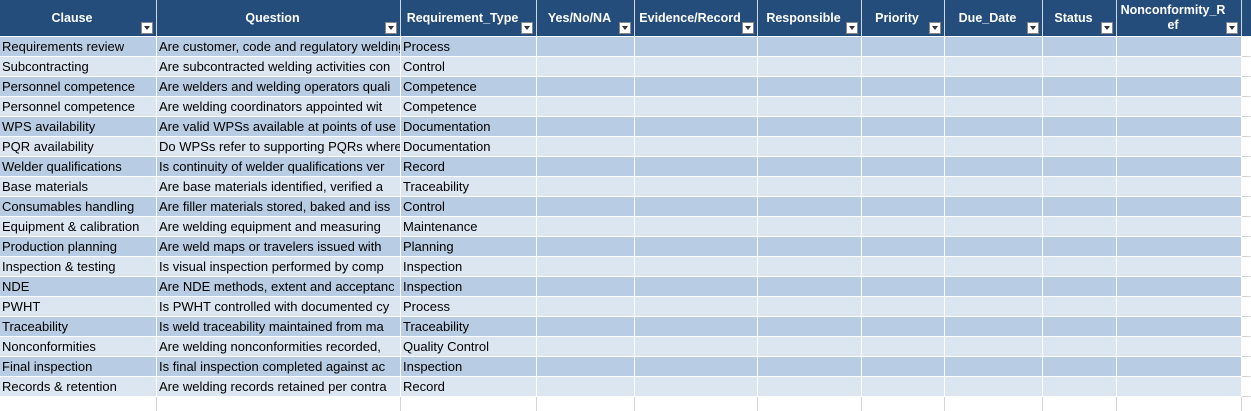  Describe the element at coordinates (279, 347) in the screenshot. I see `cell: Are welding nonconformities recorded,` at that location.